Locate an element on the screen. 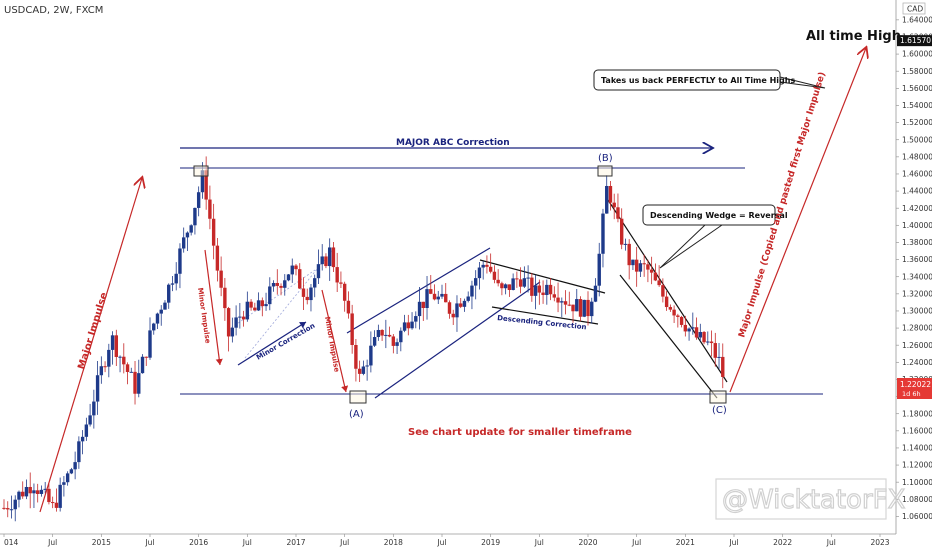 This screenshot has width=932, height=550. top-price-tag-text: 1.61570 is located at coordinates (915, 40).